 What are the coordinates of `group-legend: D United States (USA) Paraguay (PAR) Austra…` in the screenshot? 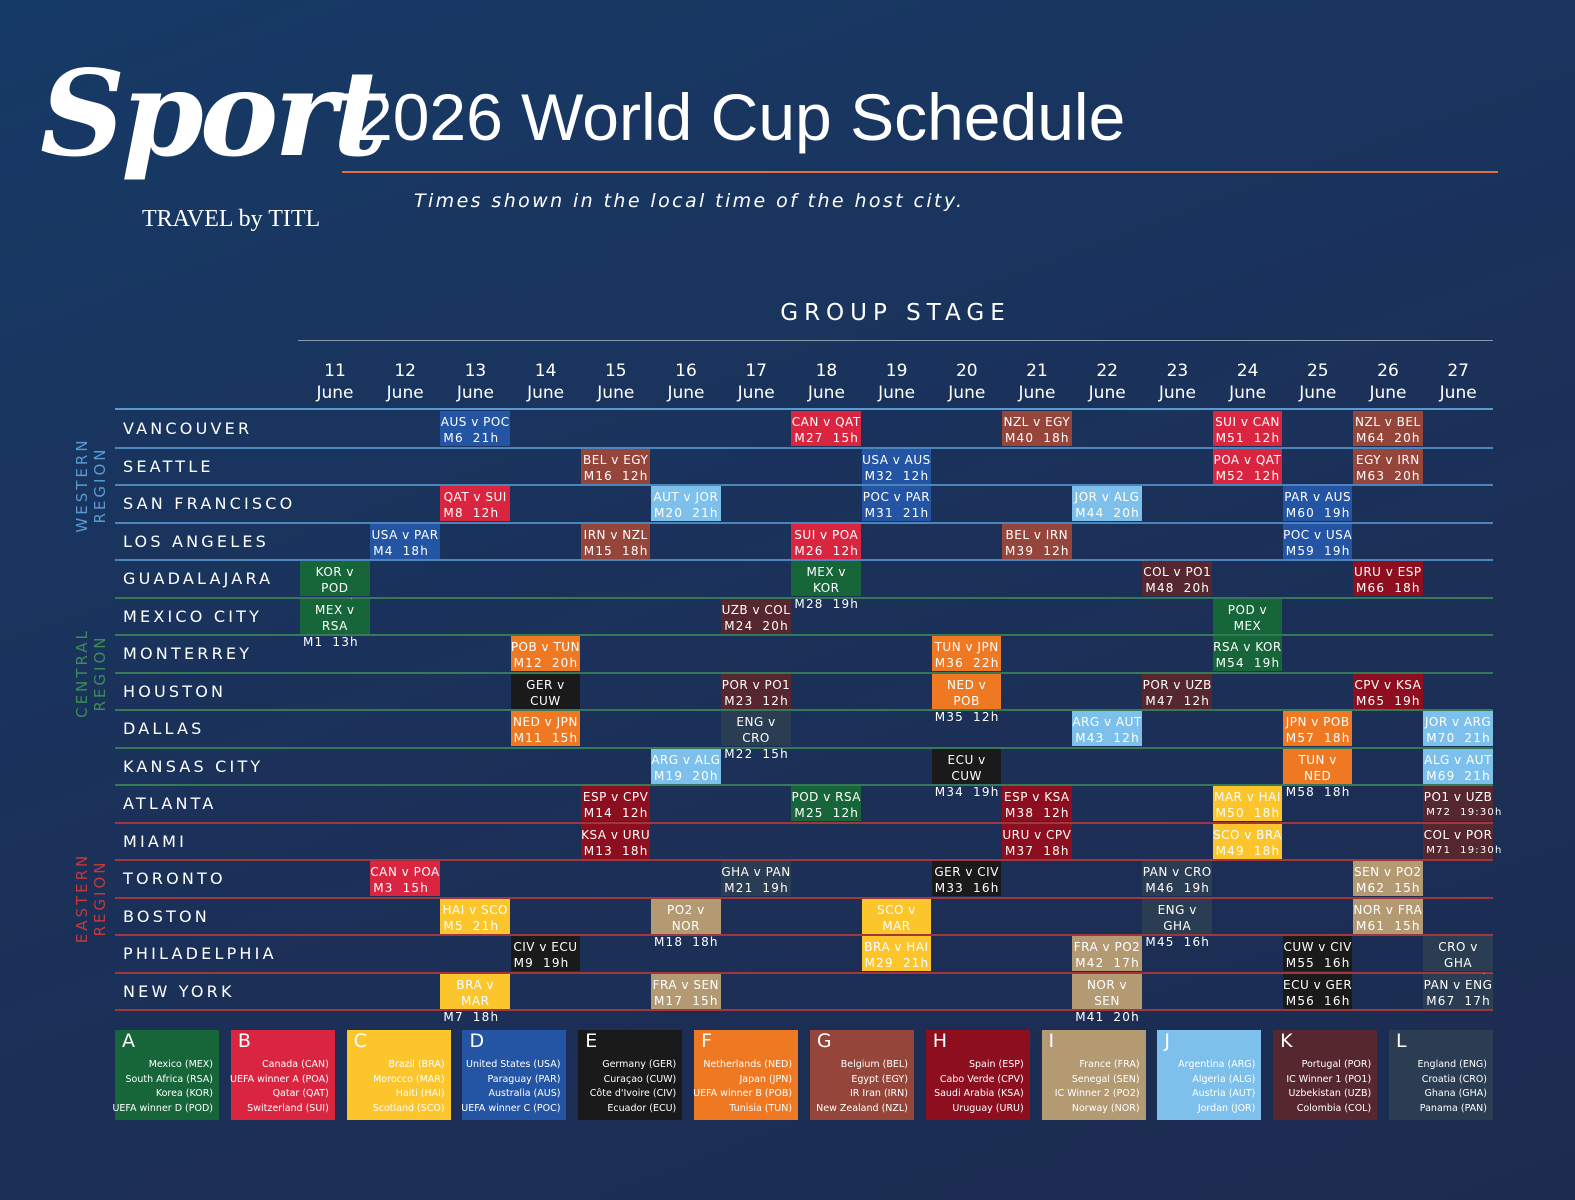 It's located at (514, 1075).